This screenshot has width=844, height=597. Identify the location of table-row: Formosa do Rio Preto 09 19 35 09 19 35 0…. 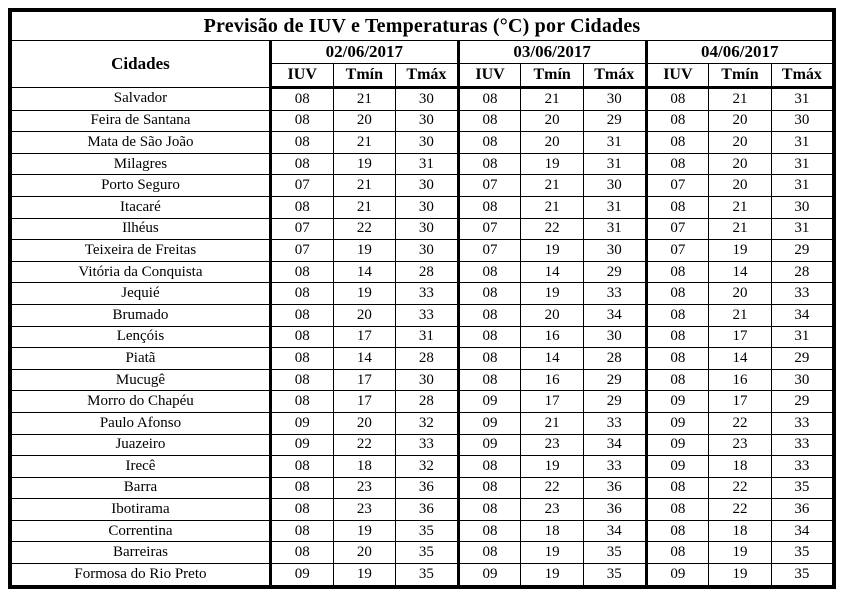
(422, 575).